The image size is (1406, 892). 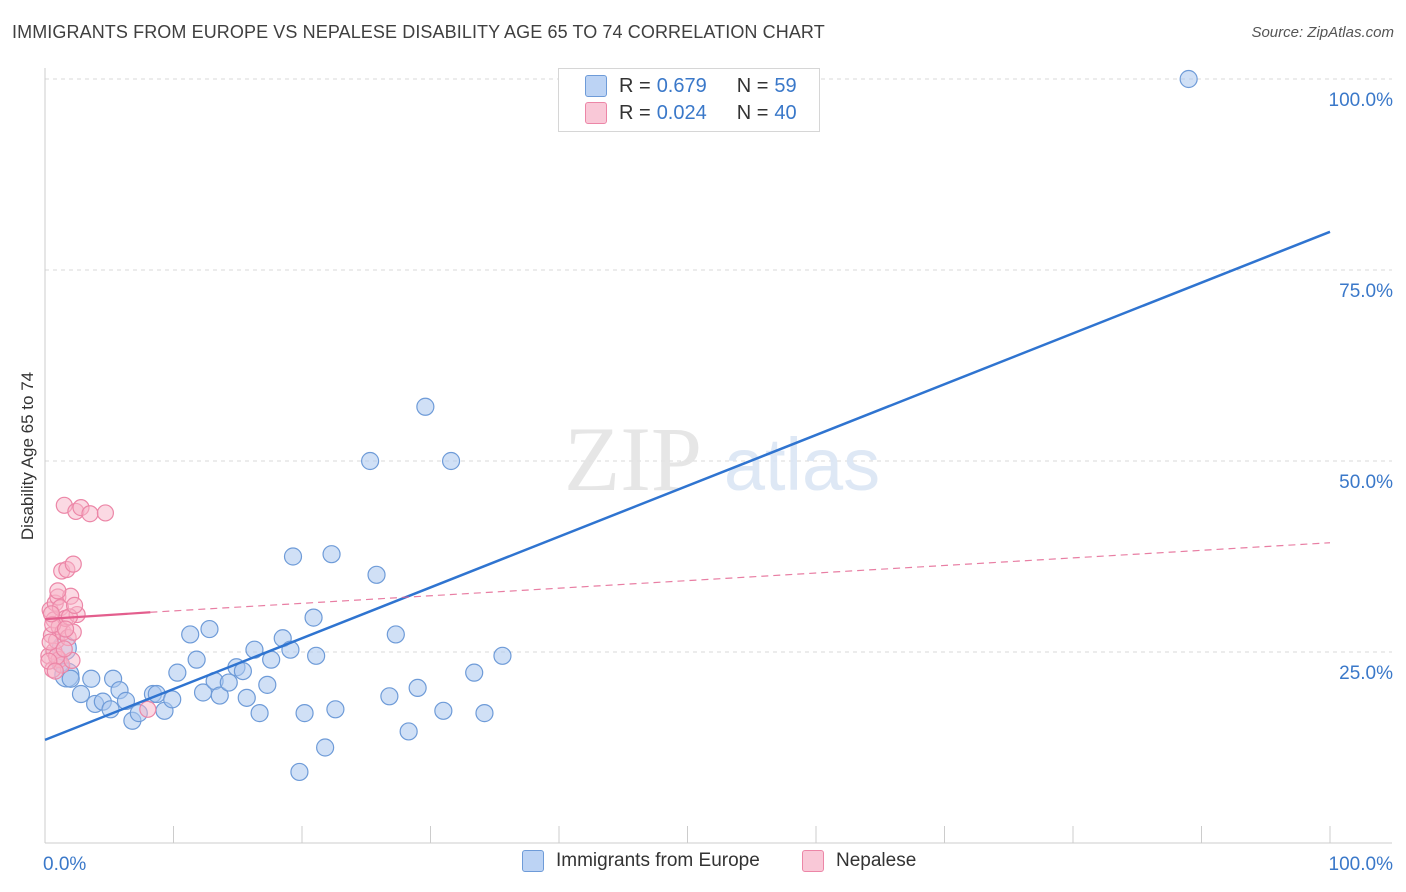 I want to click on y-tick-label: 25.0%, so click(x=1366, y=673).